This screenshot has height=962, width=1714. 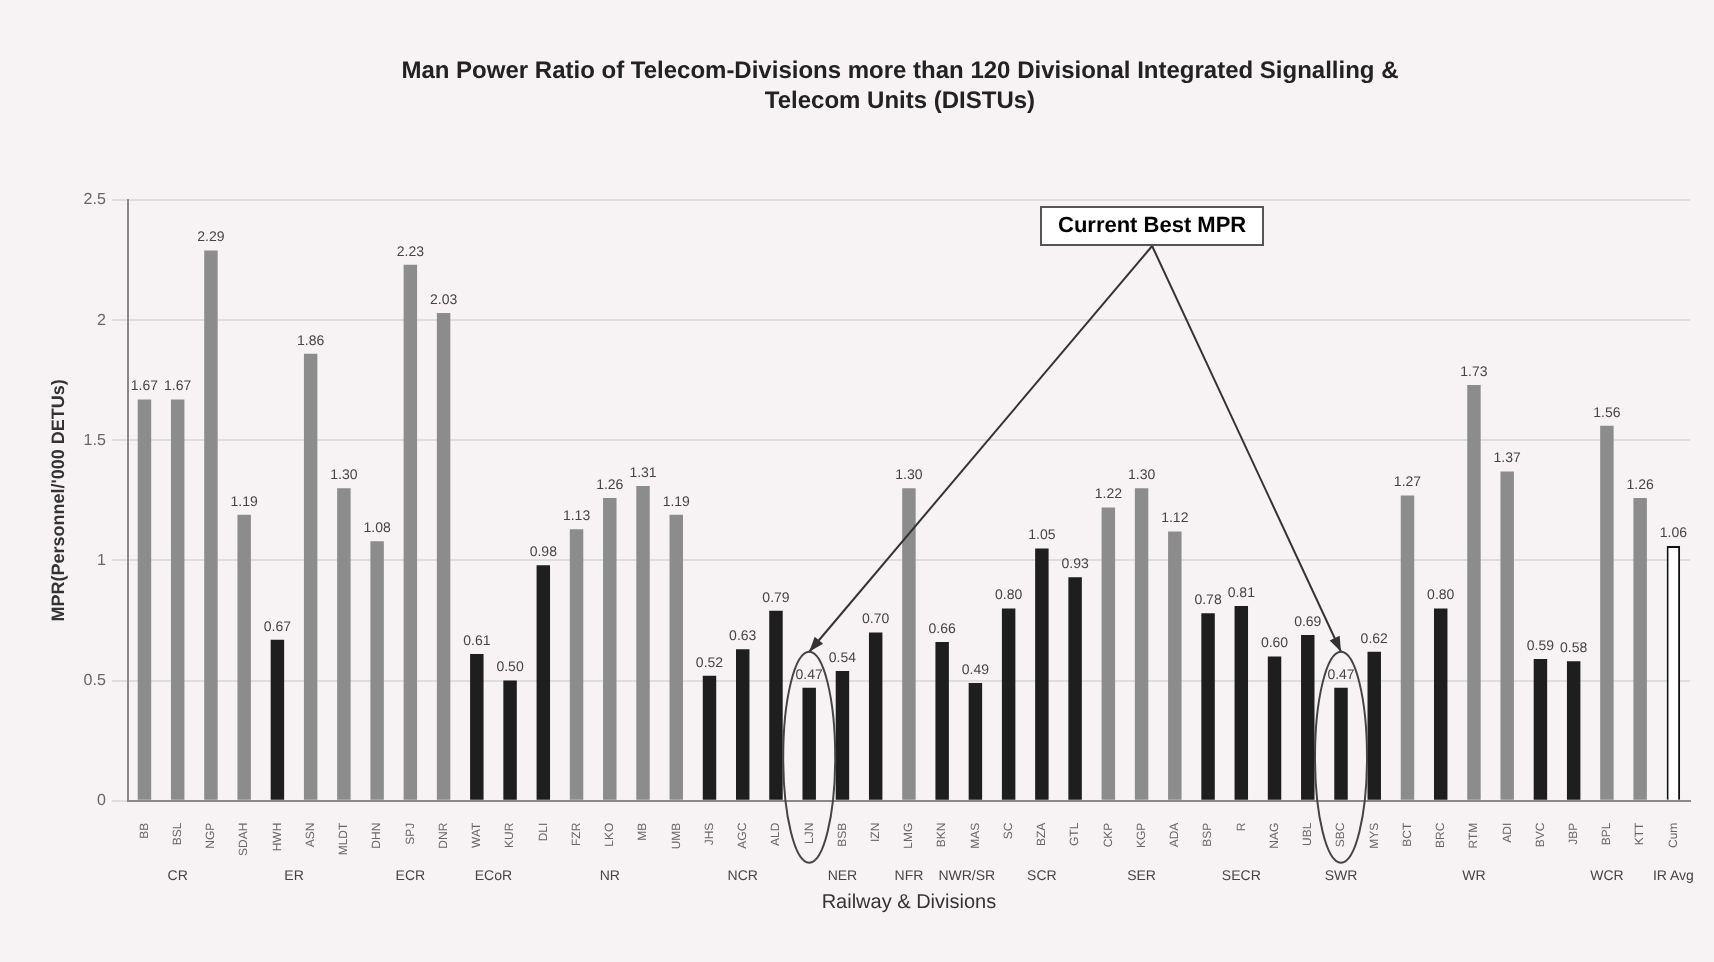 What do you see at coordinates (909, 902) in the screenshot?
I see `x-axis-title: Railway & Divisions` at bounding box center [909, 902].